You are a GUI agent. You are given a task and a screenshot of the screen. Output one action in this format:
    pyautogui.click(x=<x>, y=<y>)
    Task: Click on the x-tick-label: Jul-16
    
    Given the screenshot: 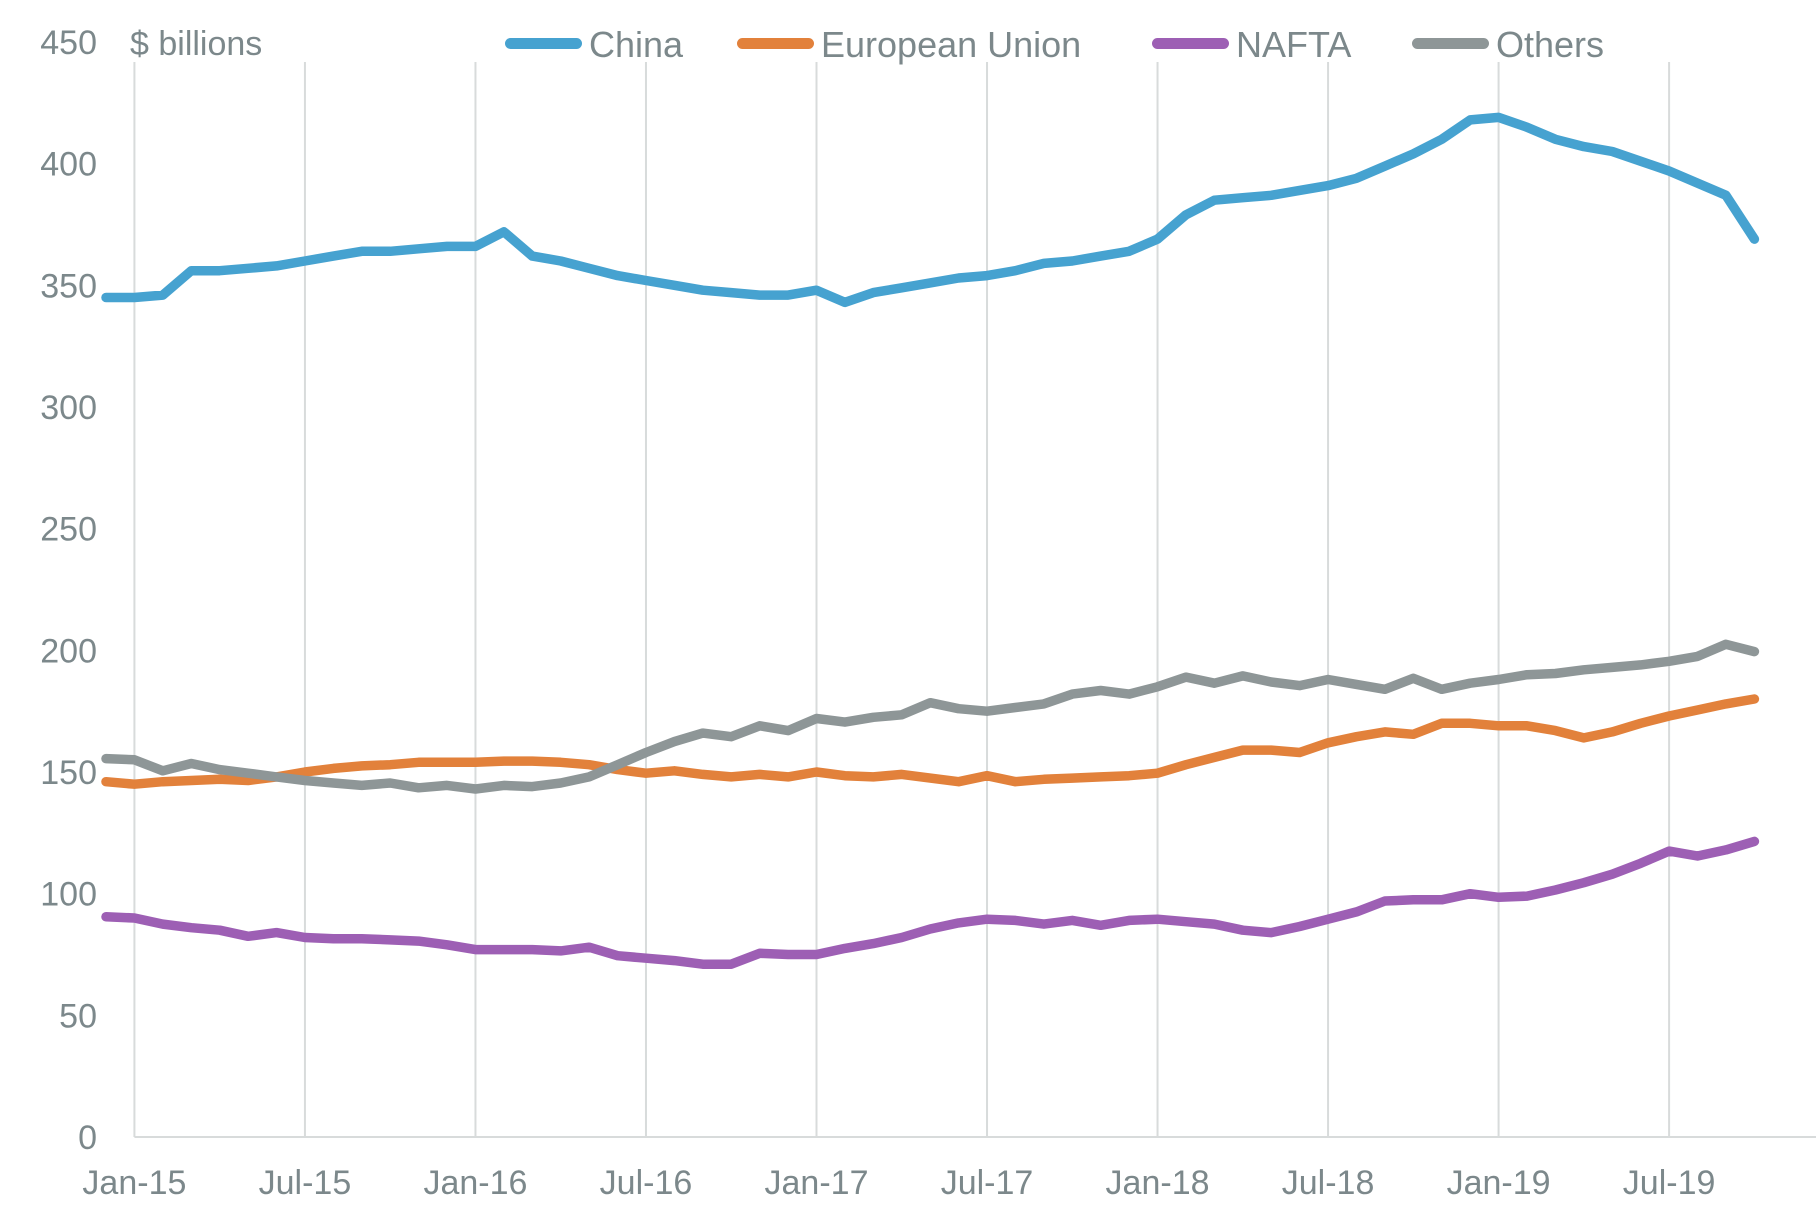 What is the action you would take?
    pyautogui.click(x=646, y=1183)
    